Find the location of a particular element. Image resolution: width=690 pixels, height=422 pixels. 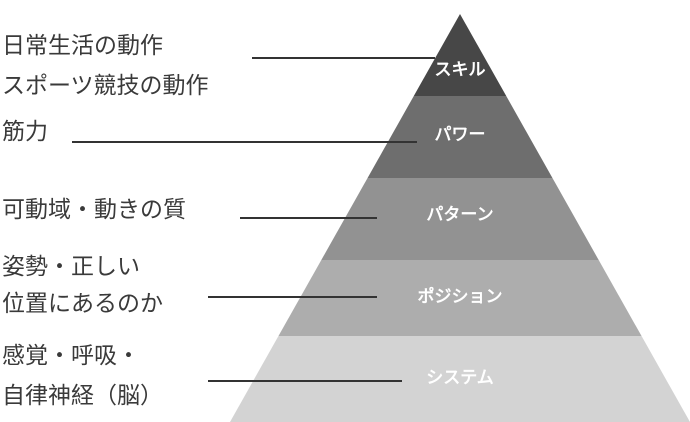

level-label-position: ポジション is located at coordinates (460, 296).